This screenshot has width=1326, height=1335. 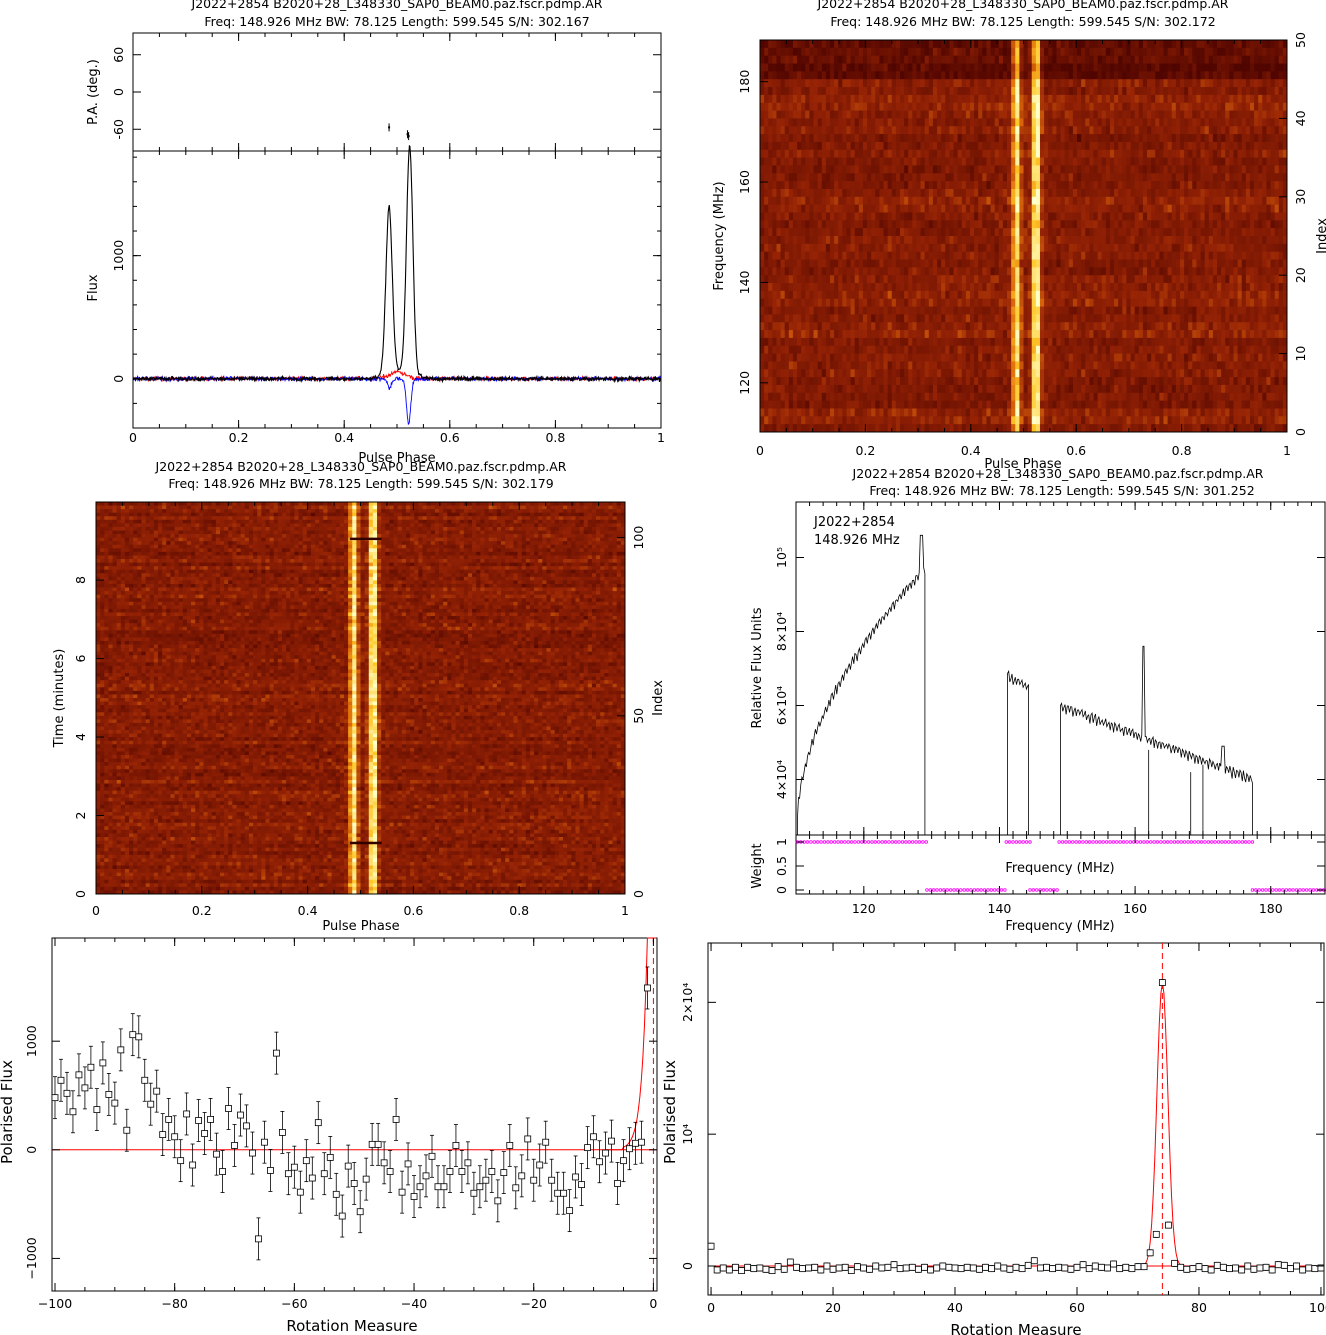 What do you see at coordinates (1023, 236) in the screenshot?
I see `freq-phase-heatmap` at bounding box center [1023, 236].